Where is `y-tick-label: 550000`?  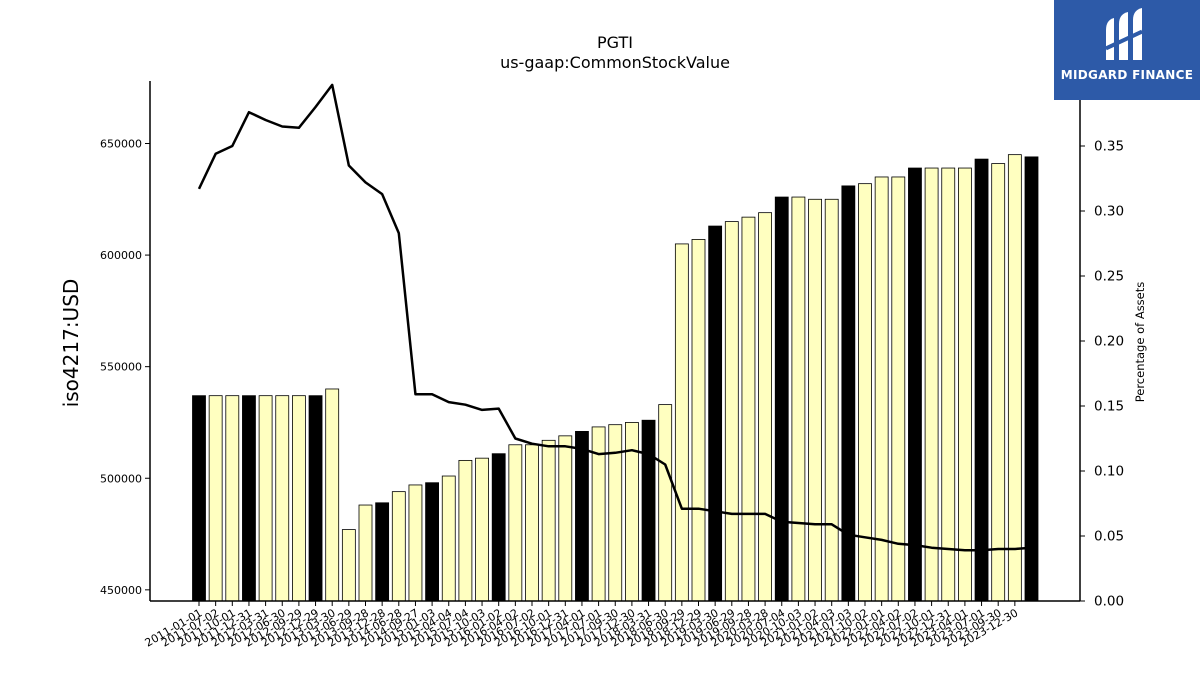
y-tick-label: 550000 is located at coordinates (121, 367).